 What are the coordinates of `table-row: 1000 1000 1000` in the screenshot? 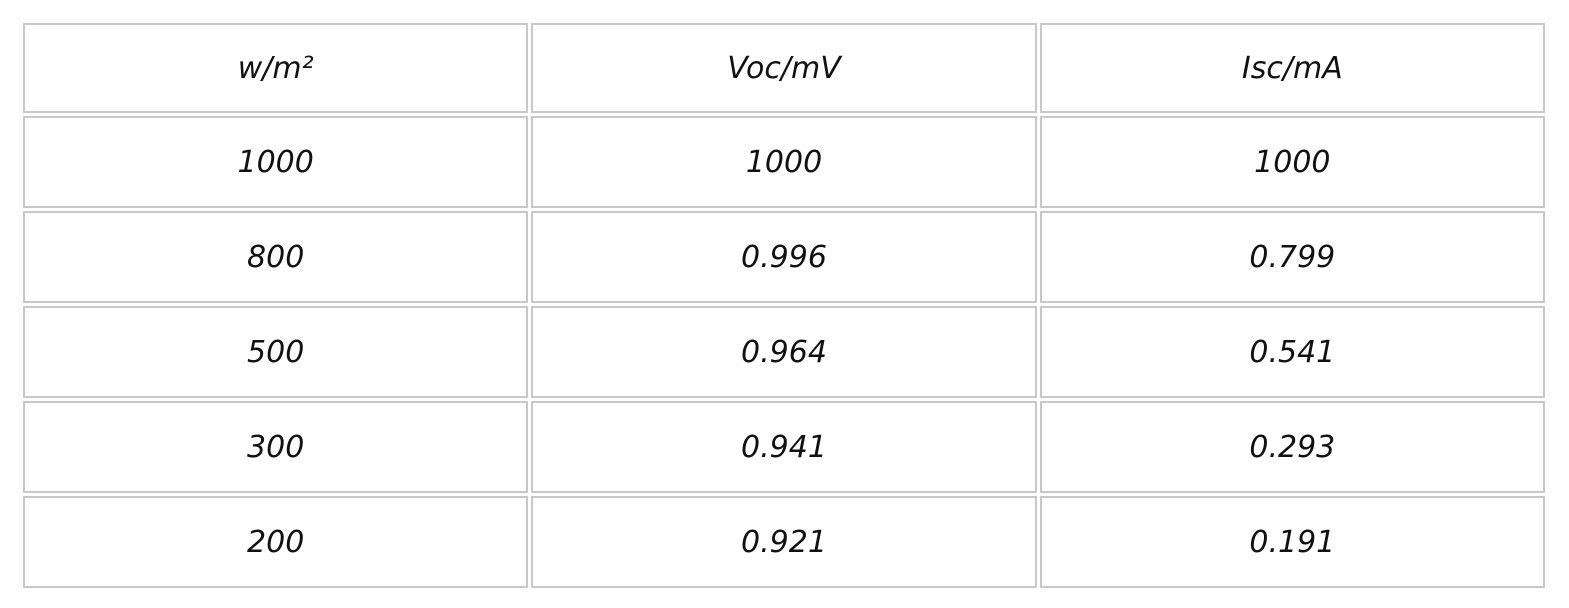 It's located at (784, 162).